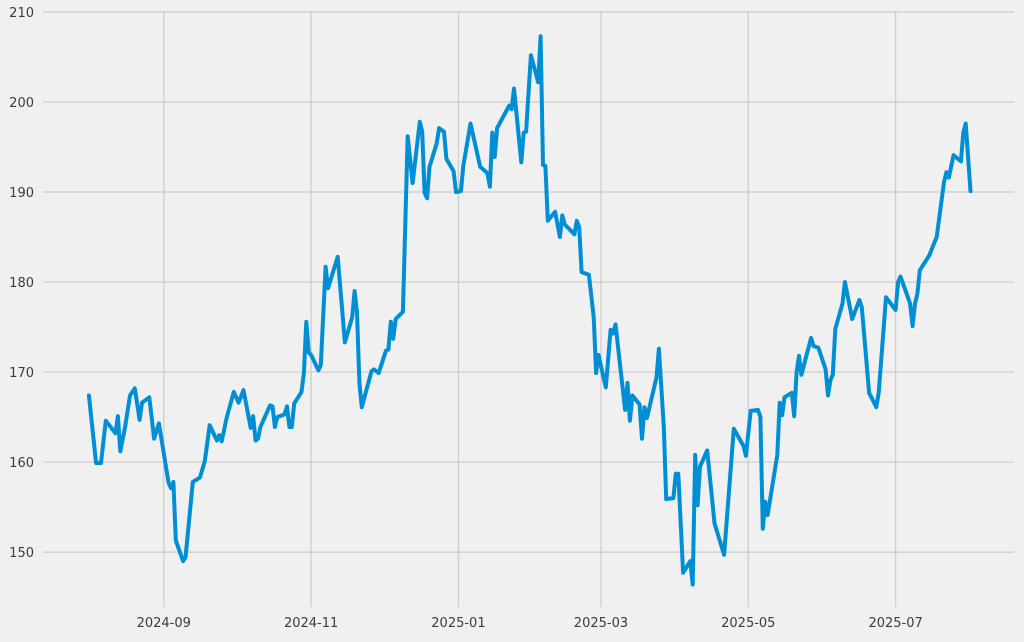 This screenshot has height=642, width=1024. Describe the element at coordinates (21, 103) in the screenshot. I see `y-tick-label: 200` at that location.